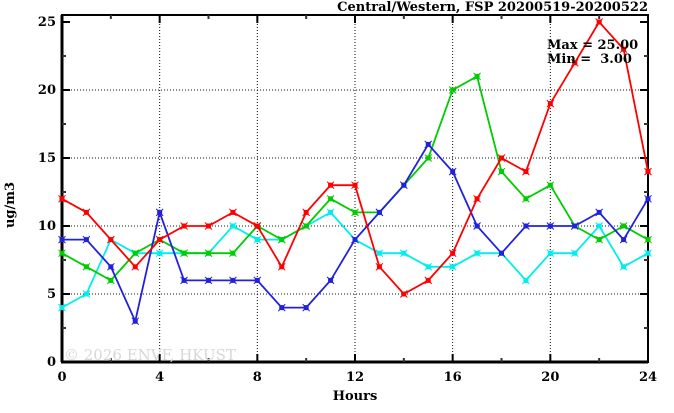 This screenshot has height=413, width=674. What do you see at coordinates (355, 377) in the screenshot?
I see `x-tick-label: 12` at bounding box center [355, 377].